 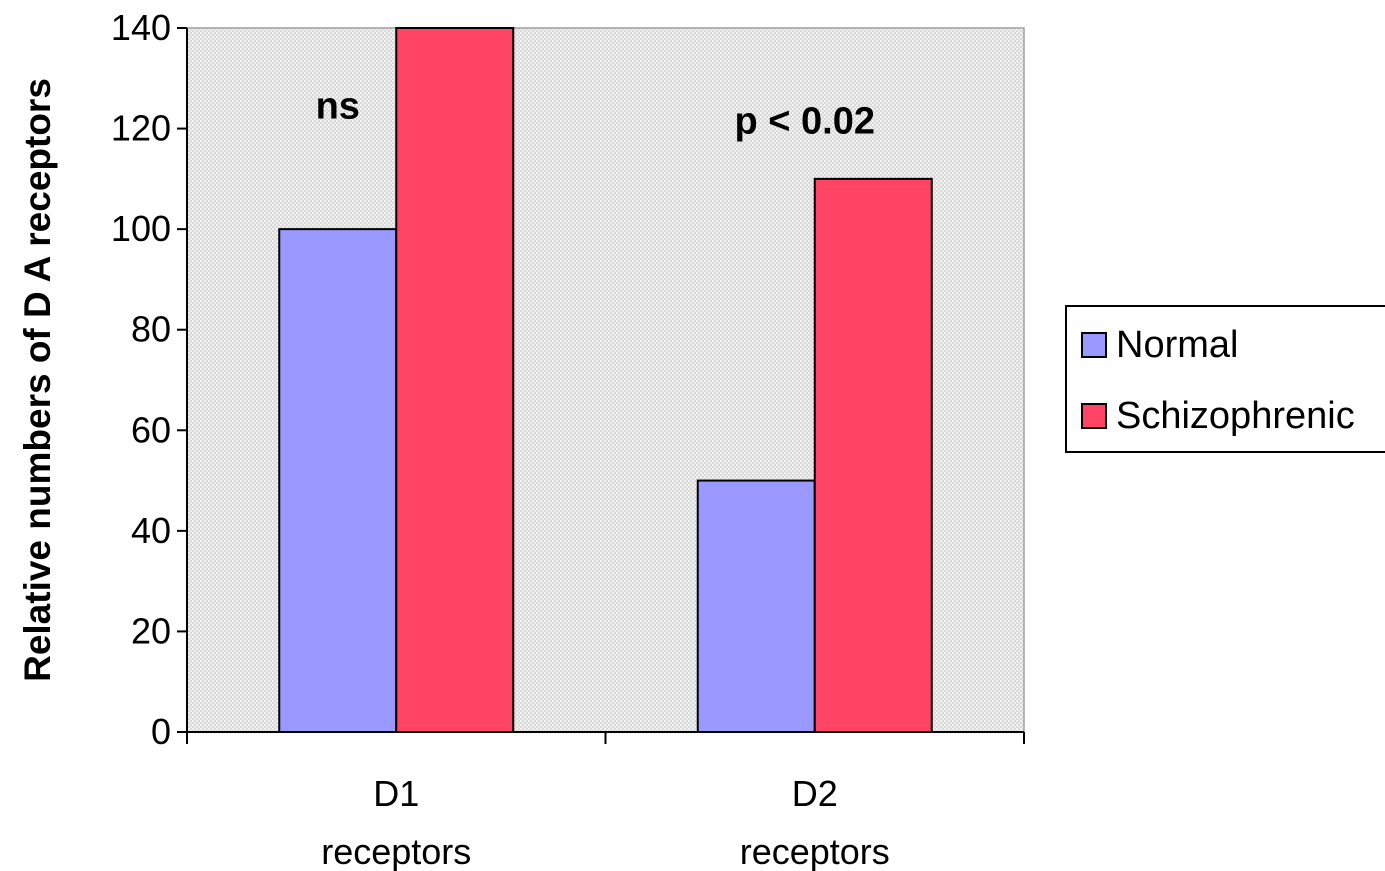 I want to click on annotation-label: ns, so click(x=338, y=107).